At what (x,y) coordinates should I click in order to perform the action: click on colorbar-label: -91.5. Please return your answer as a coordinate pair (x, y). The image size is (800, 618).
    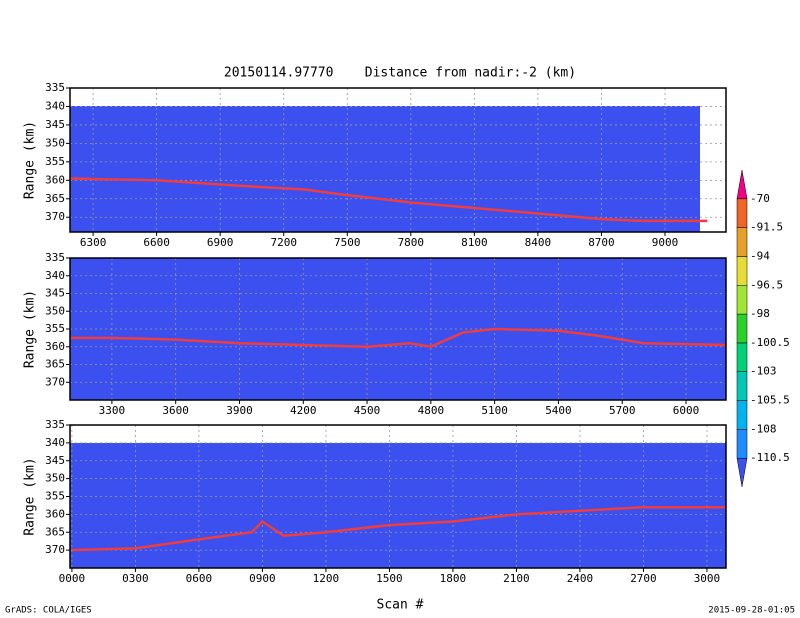
    Looking at the image, I should click on (766, 227).